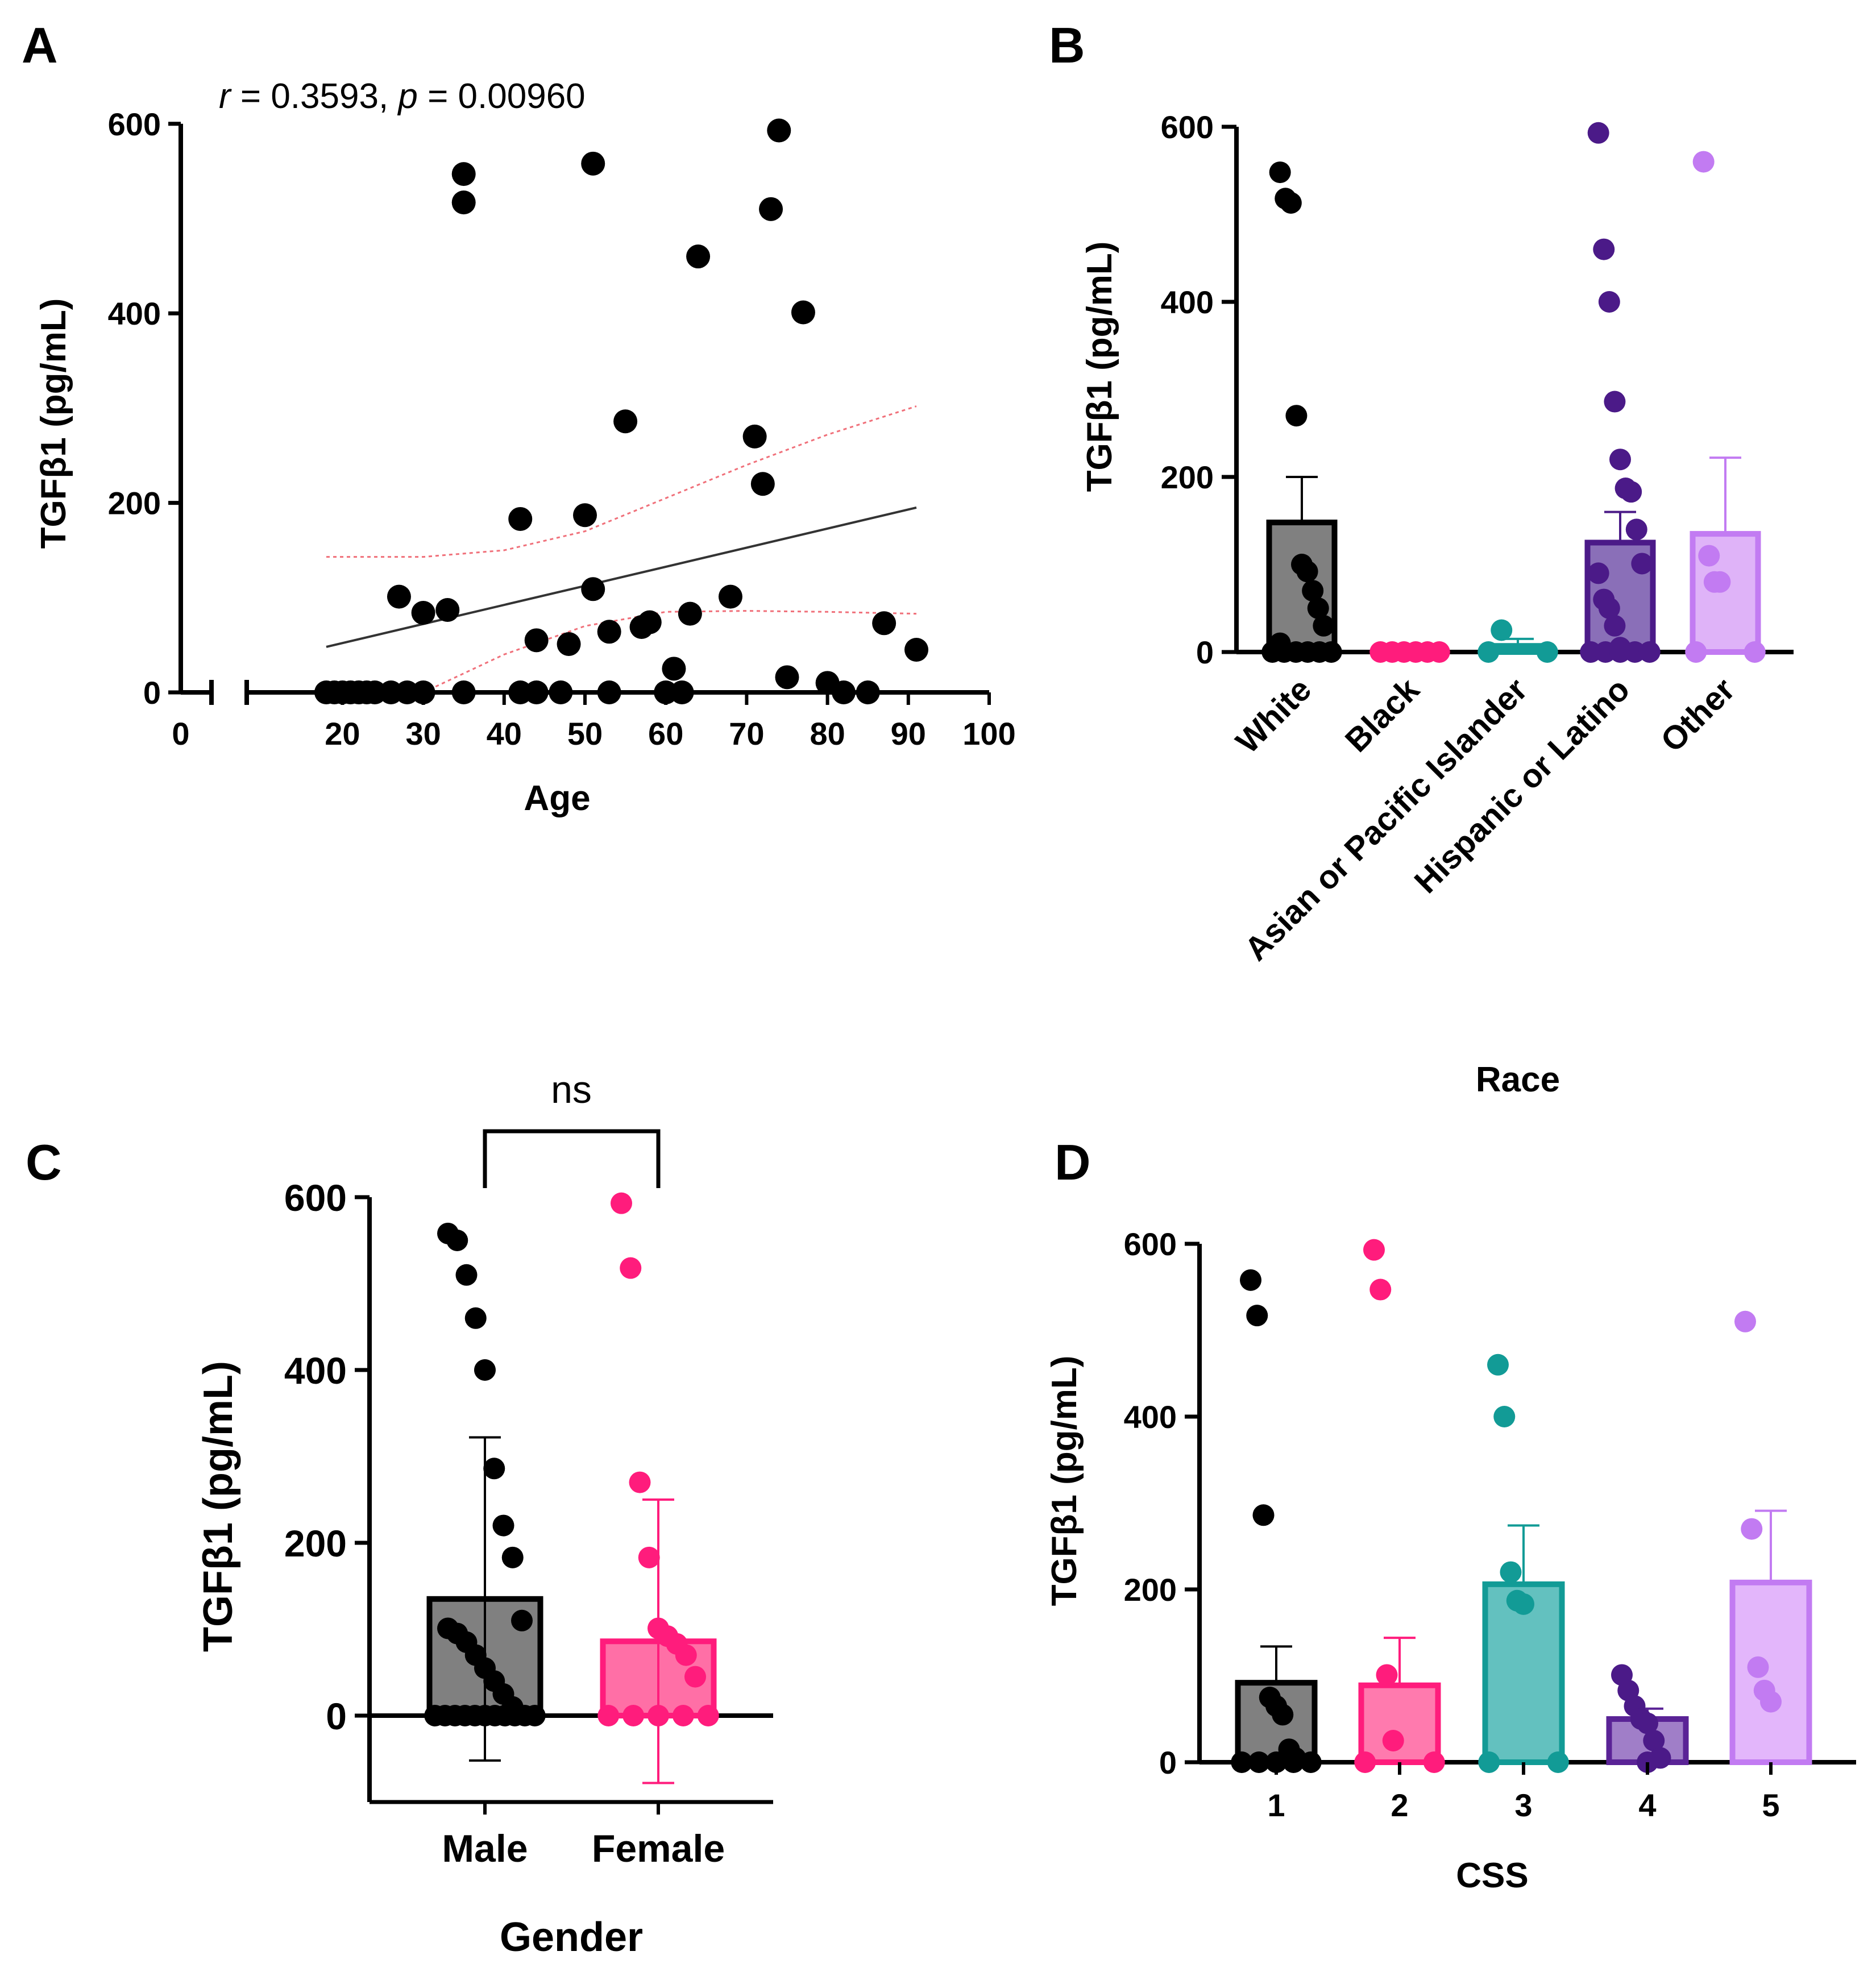 Image resolution: width=1876 pixels, height=1972 pixels. Describe the element at coordinates (1150, 1417) in the screenshot. I see `panel-d-y-tick-label: 400` at that location.